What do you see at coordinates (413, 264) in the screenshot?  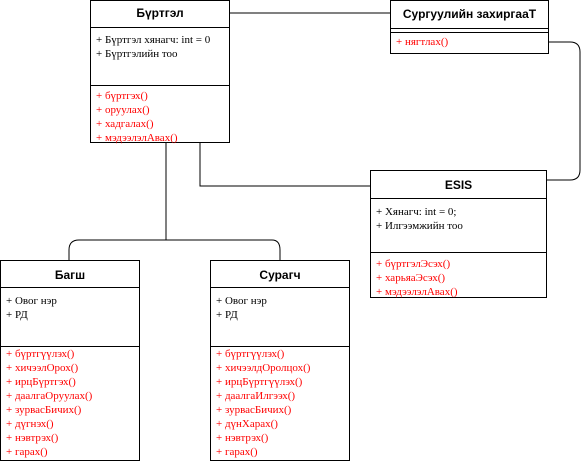 I see `method: + бүртгэлЭсэх()` at bounding box center [413, 264].